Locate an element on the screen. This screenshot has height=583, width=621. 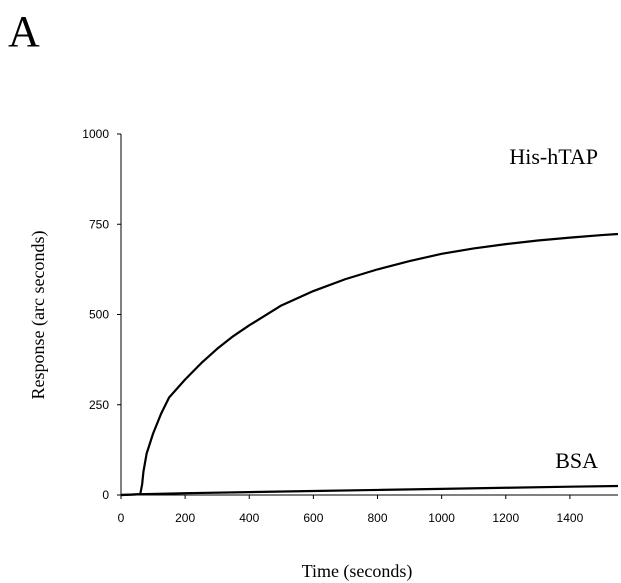
series-labels: His-hTAP BSA is located at coordinates (553, 308).